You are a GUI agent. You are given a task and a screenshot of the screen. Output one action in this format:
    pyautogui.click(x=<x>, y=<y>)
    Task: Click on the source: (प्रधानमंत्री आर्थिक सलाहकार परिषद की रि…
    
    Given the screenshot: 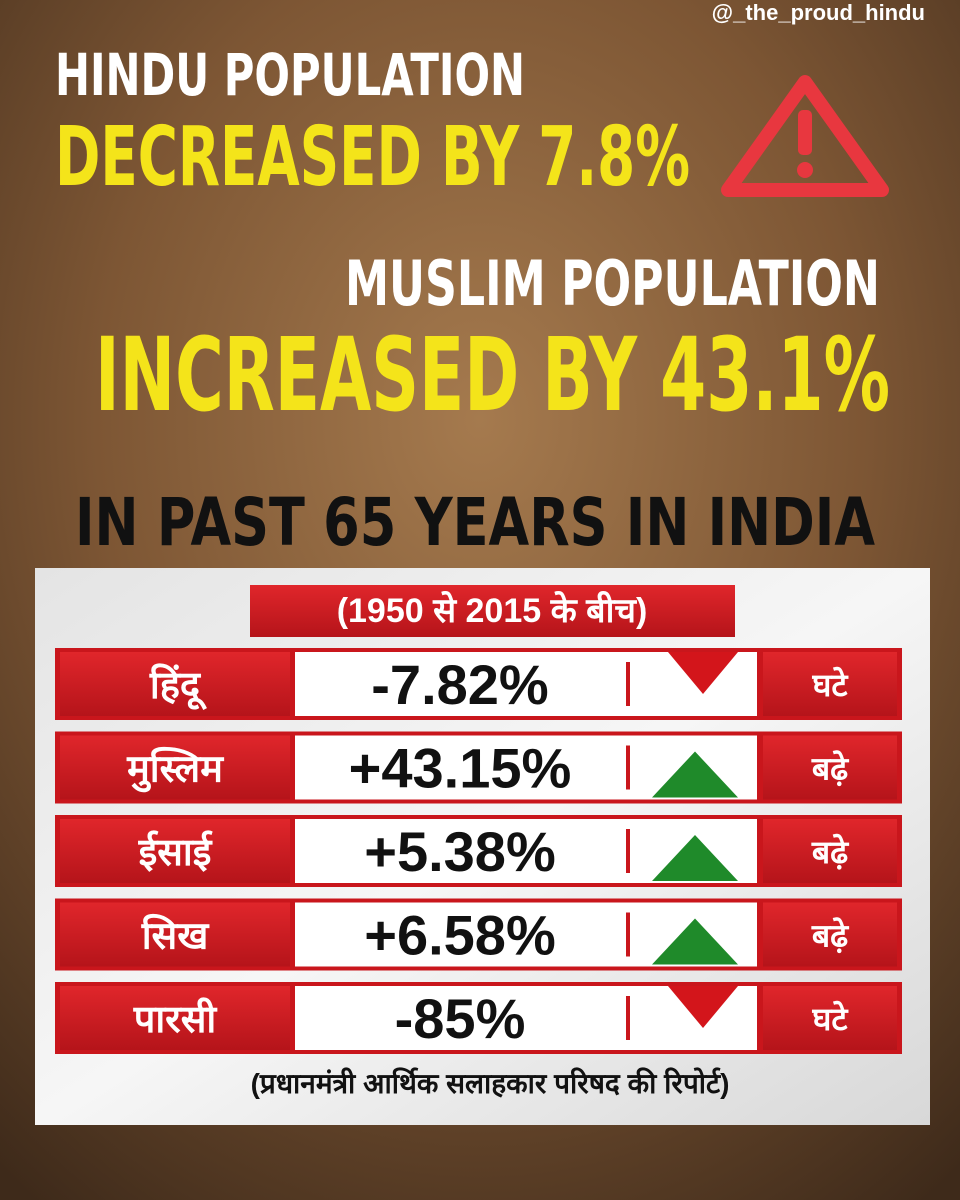 What is the action you would take?
    pyautogui.click(x=490, y=1083)
    